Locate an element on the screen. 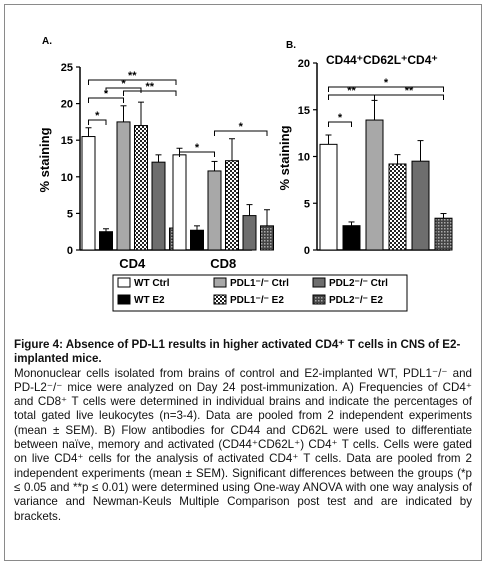  panel-a-ytick-label: 10 is located at coordinates (67, 178).